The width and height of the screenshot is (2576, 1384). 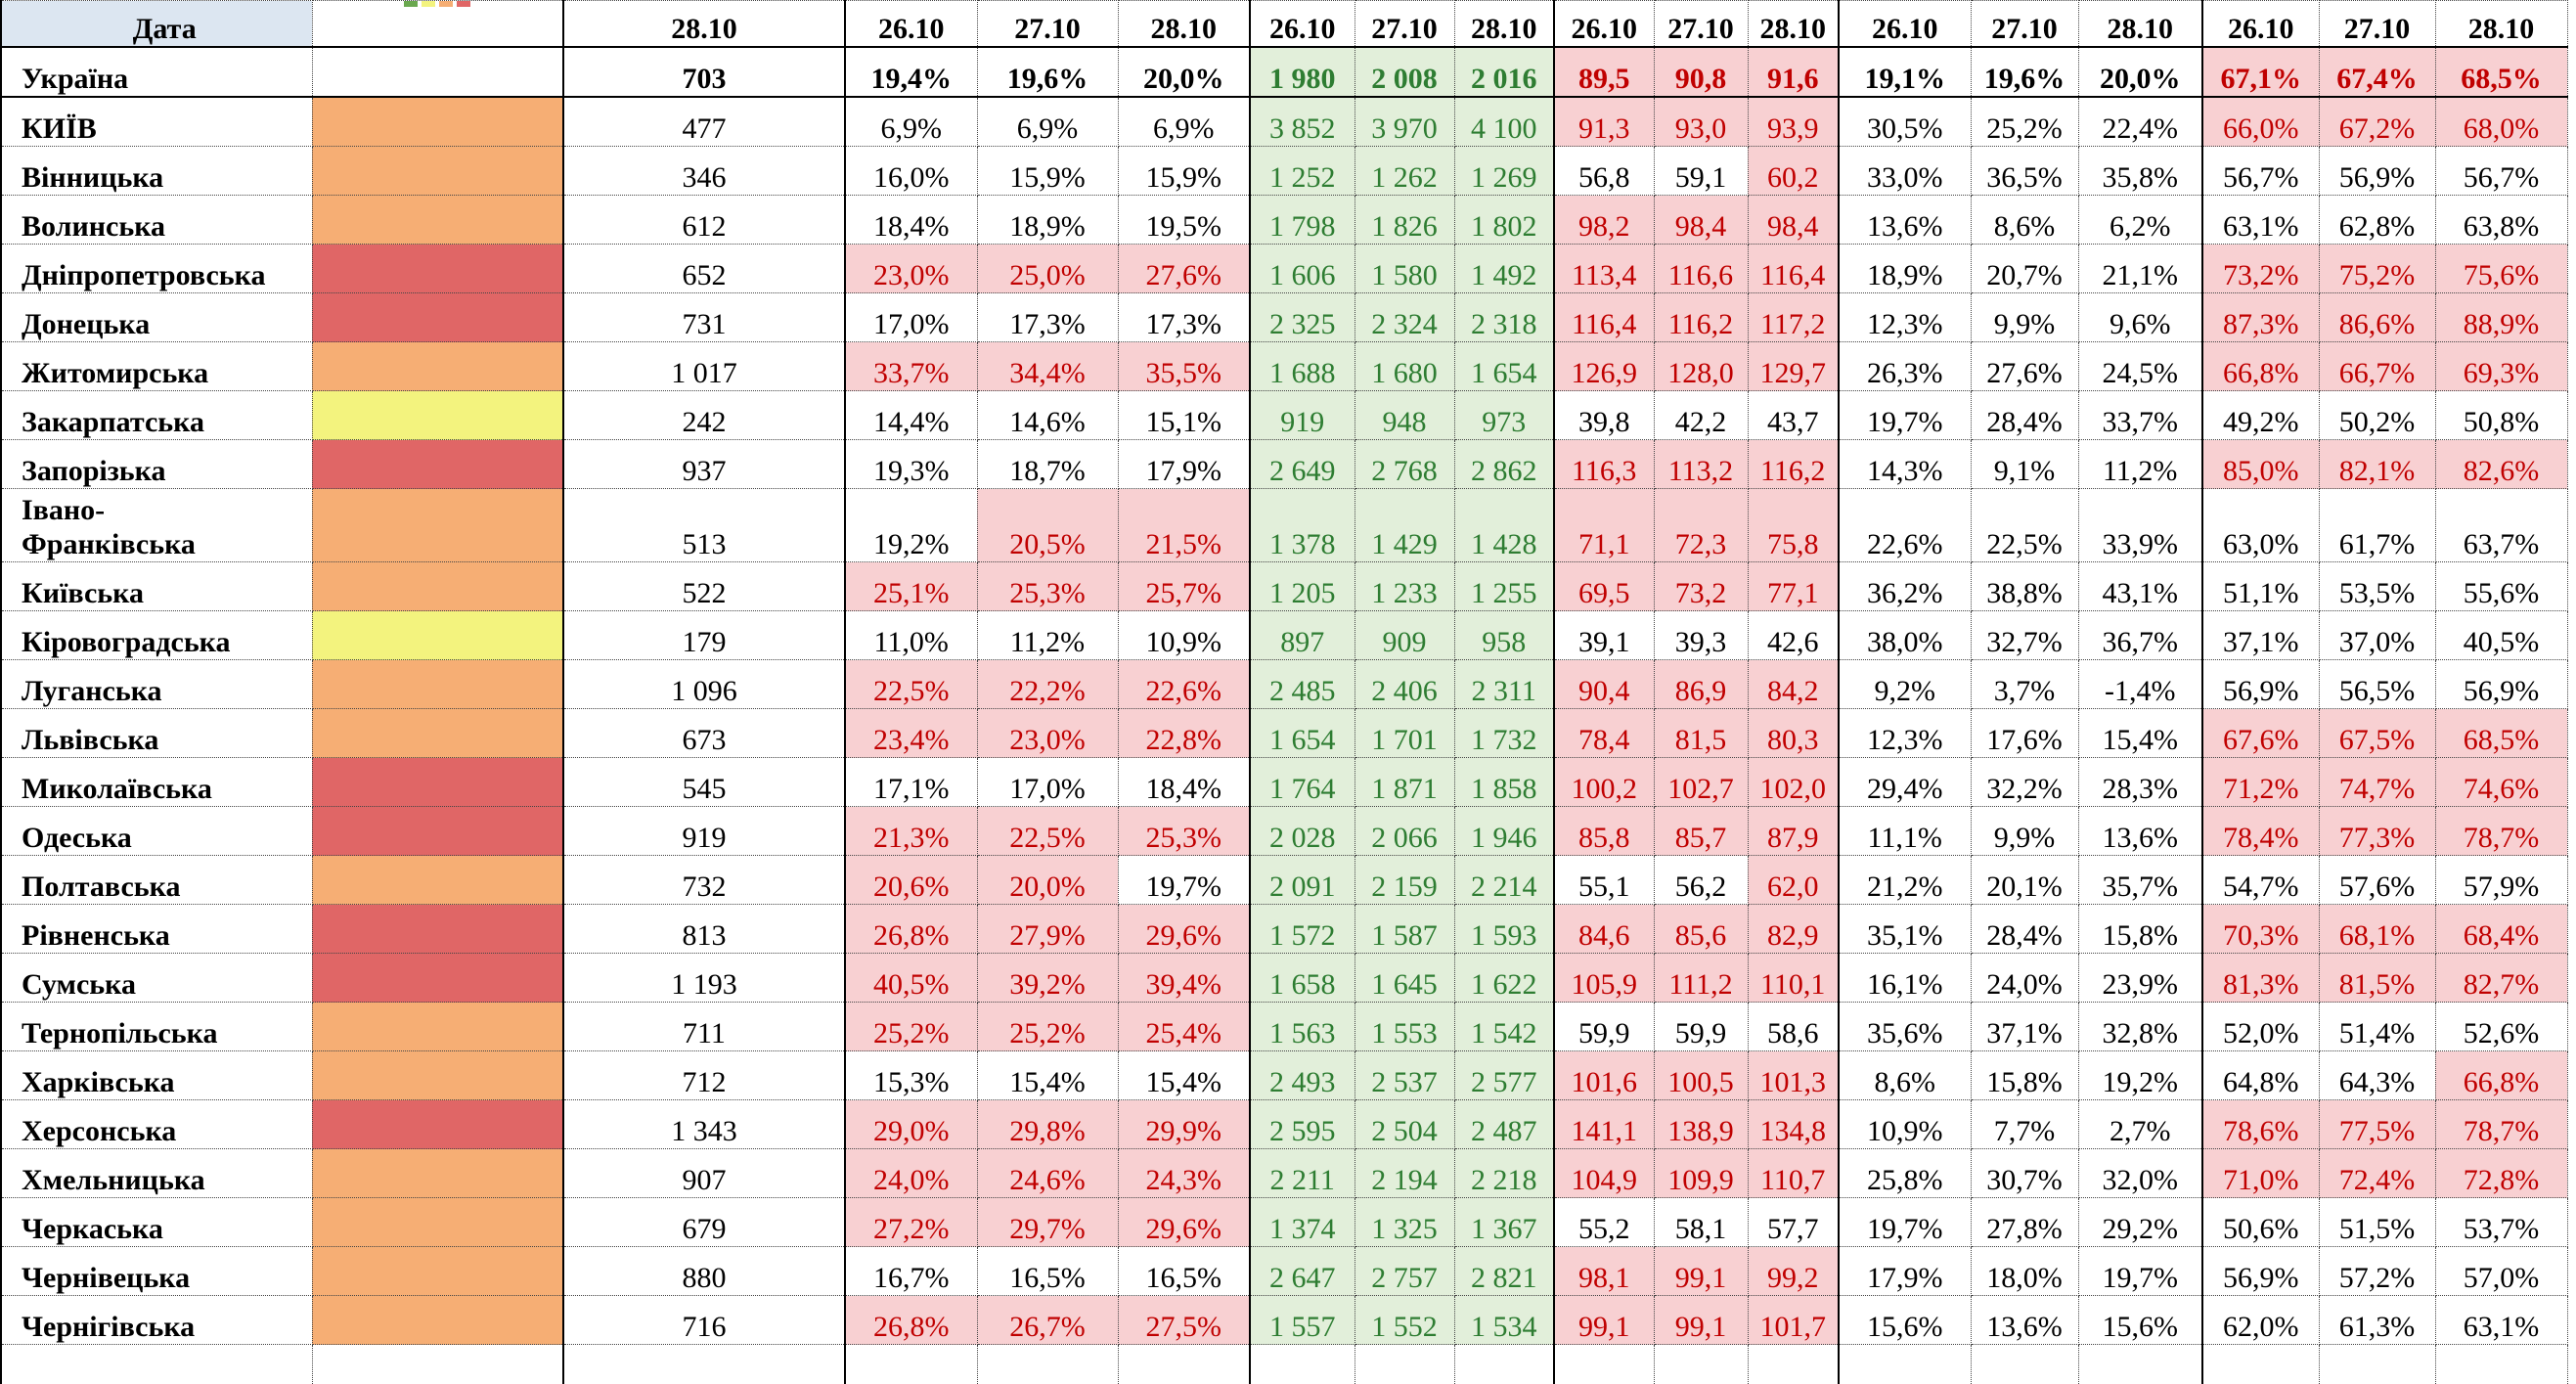 What do you see at coordinates (1701, 1027) in the screenshot?
I see `value-cell: 59,9` at bounding box center [1701, 1027].